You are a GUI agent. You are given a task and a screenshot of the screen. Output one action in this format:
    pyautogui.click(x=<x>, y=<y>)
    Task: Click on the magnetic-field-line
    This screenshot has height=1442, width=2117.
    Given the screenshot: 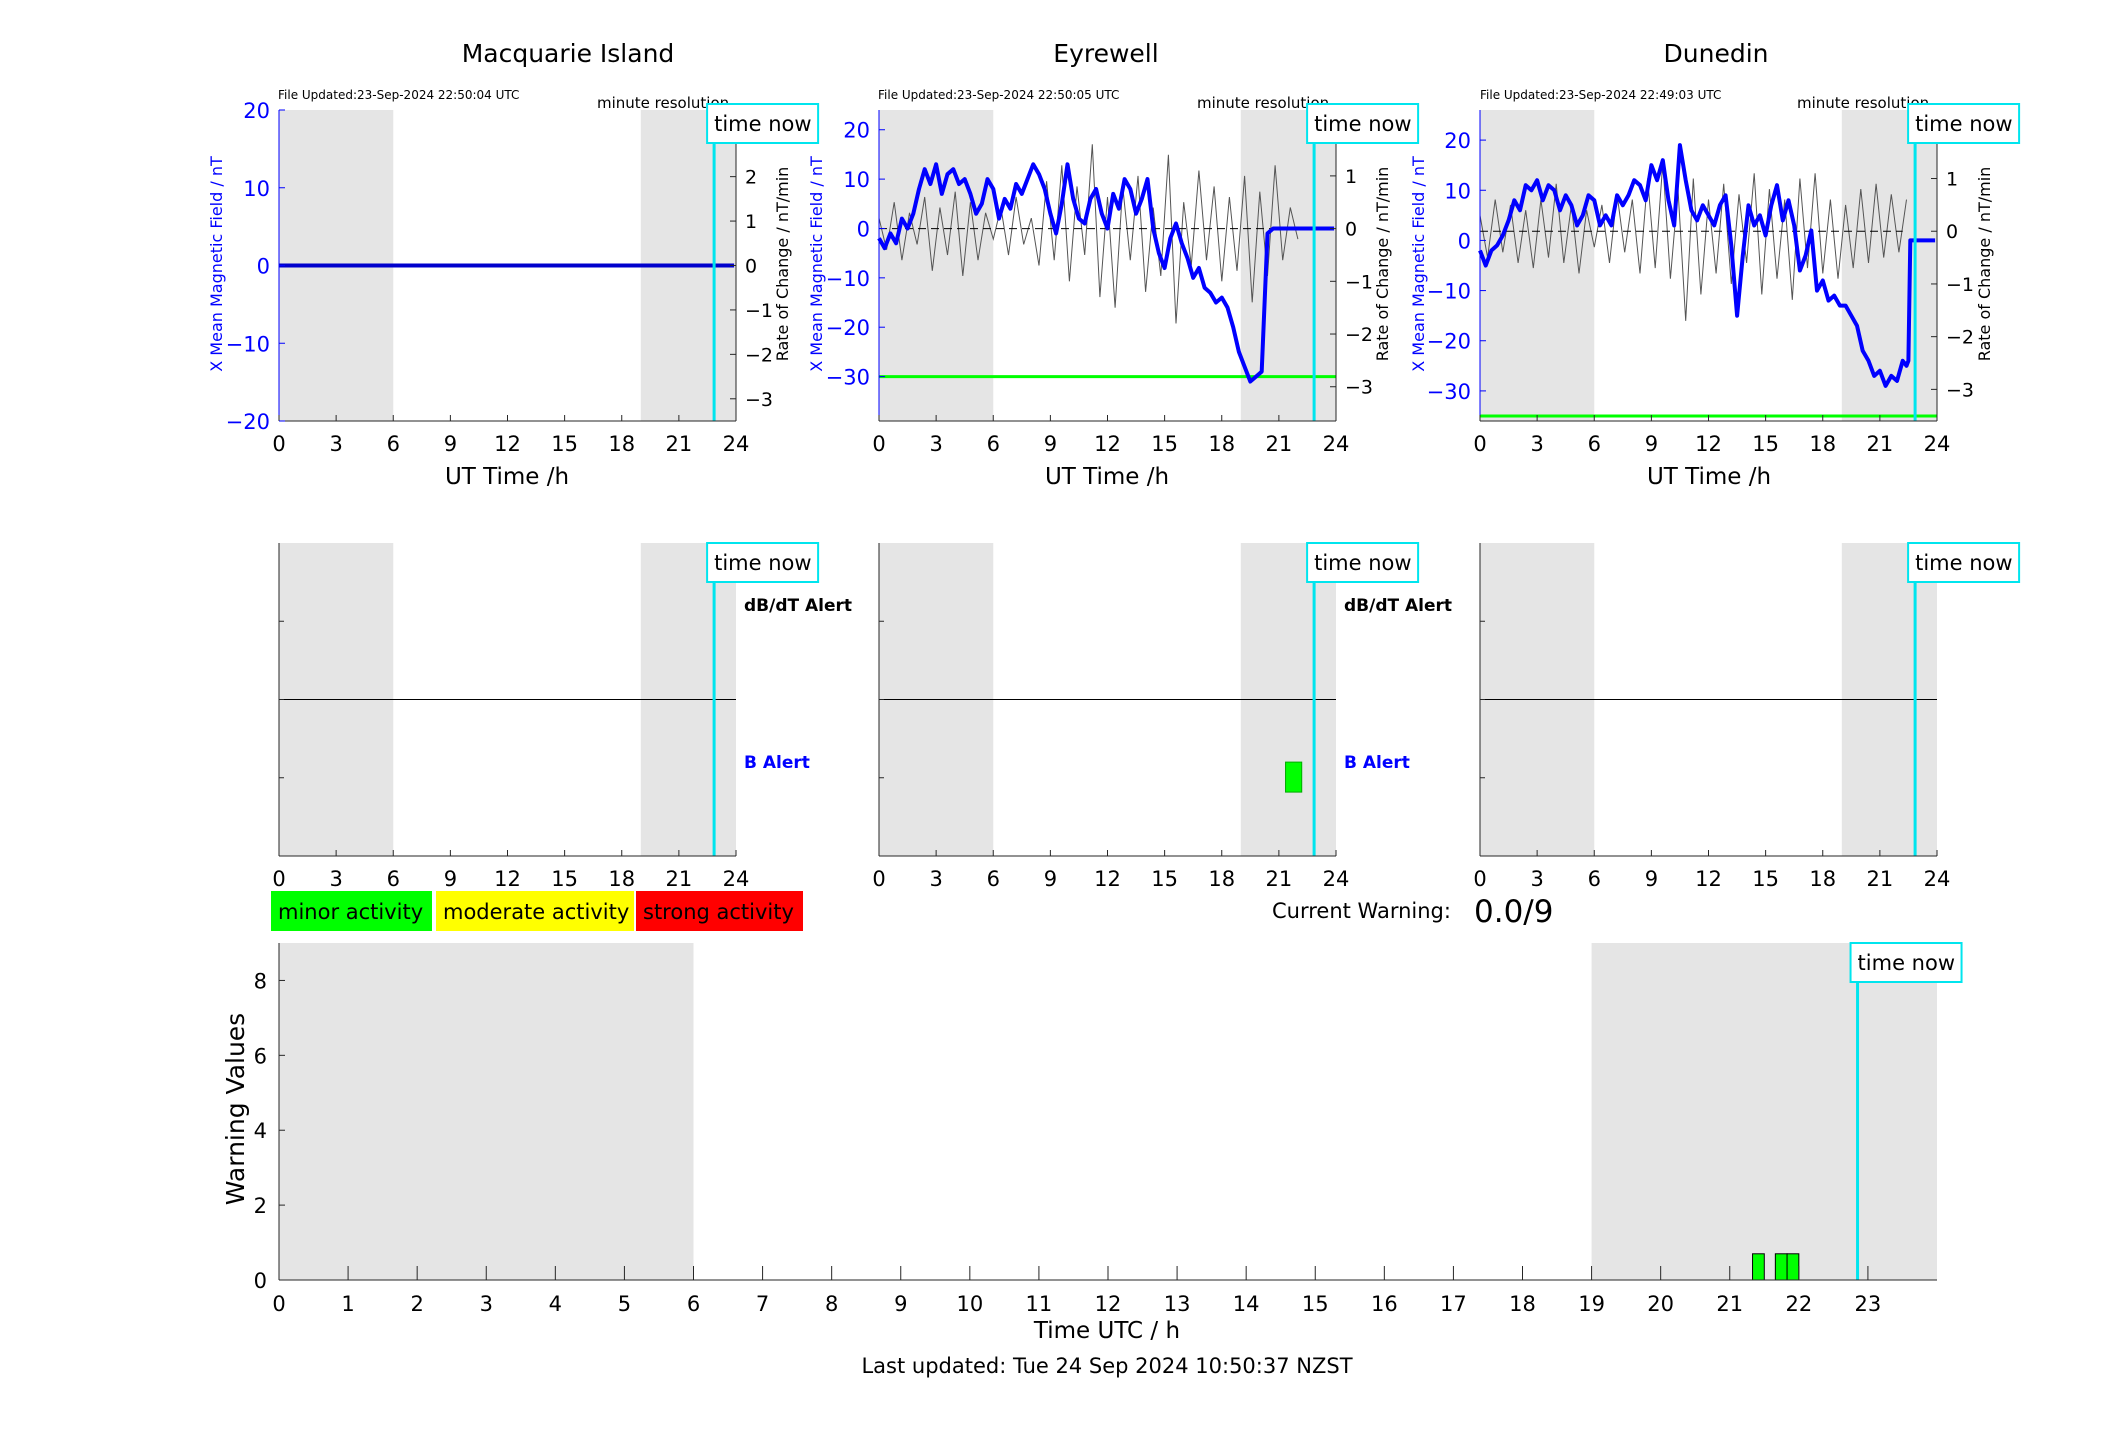 What is the action you would take?
    pyautogui.click(x=1707, y=265)
    